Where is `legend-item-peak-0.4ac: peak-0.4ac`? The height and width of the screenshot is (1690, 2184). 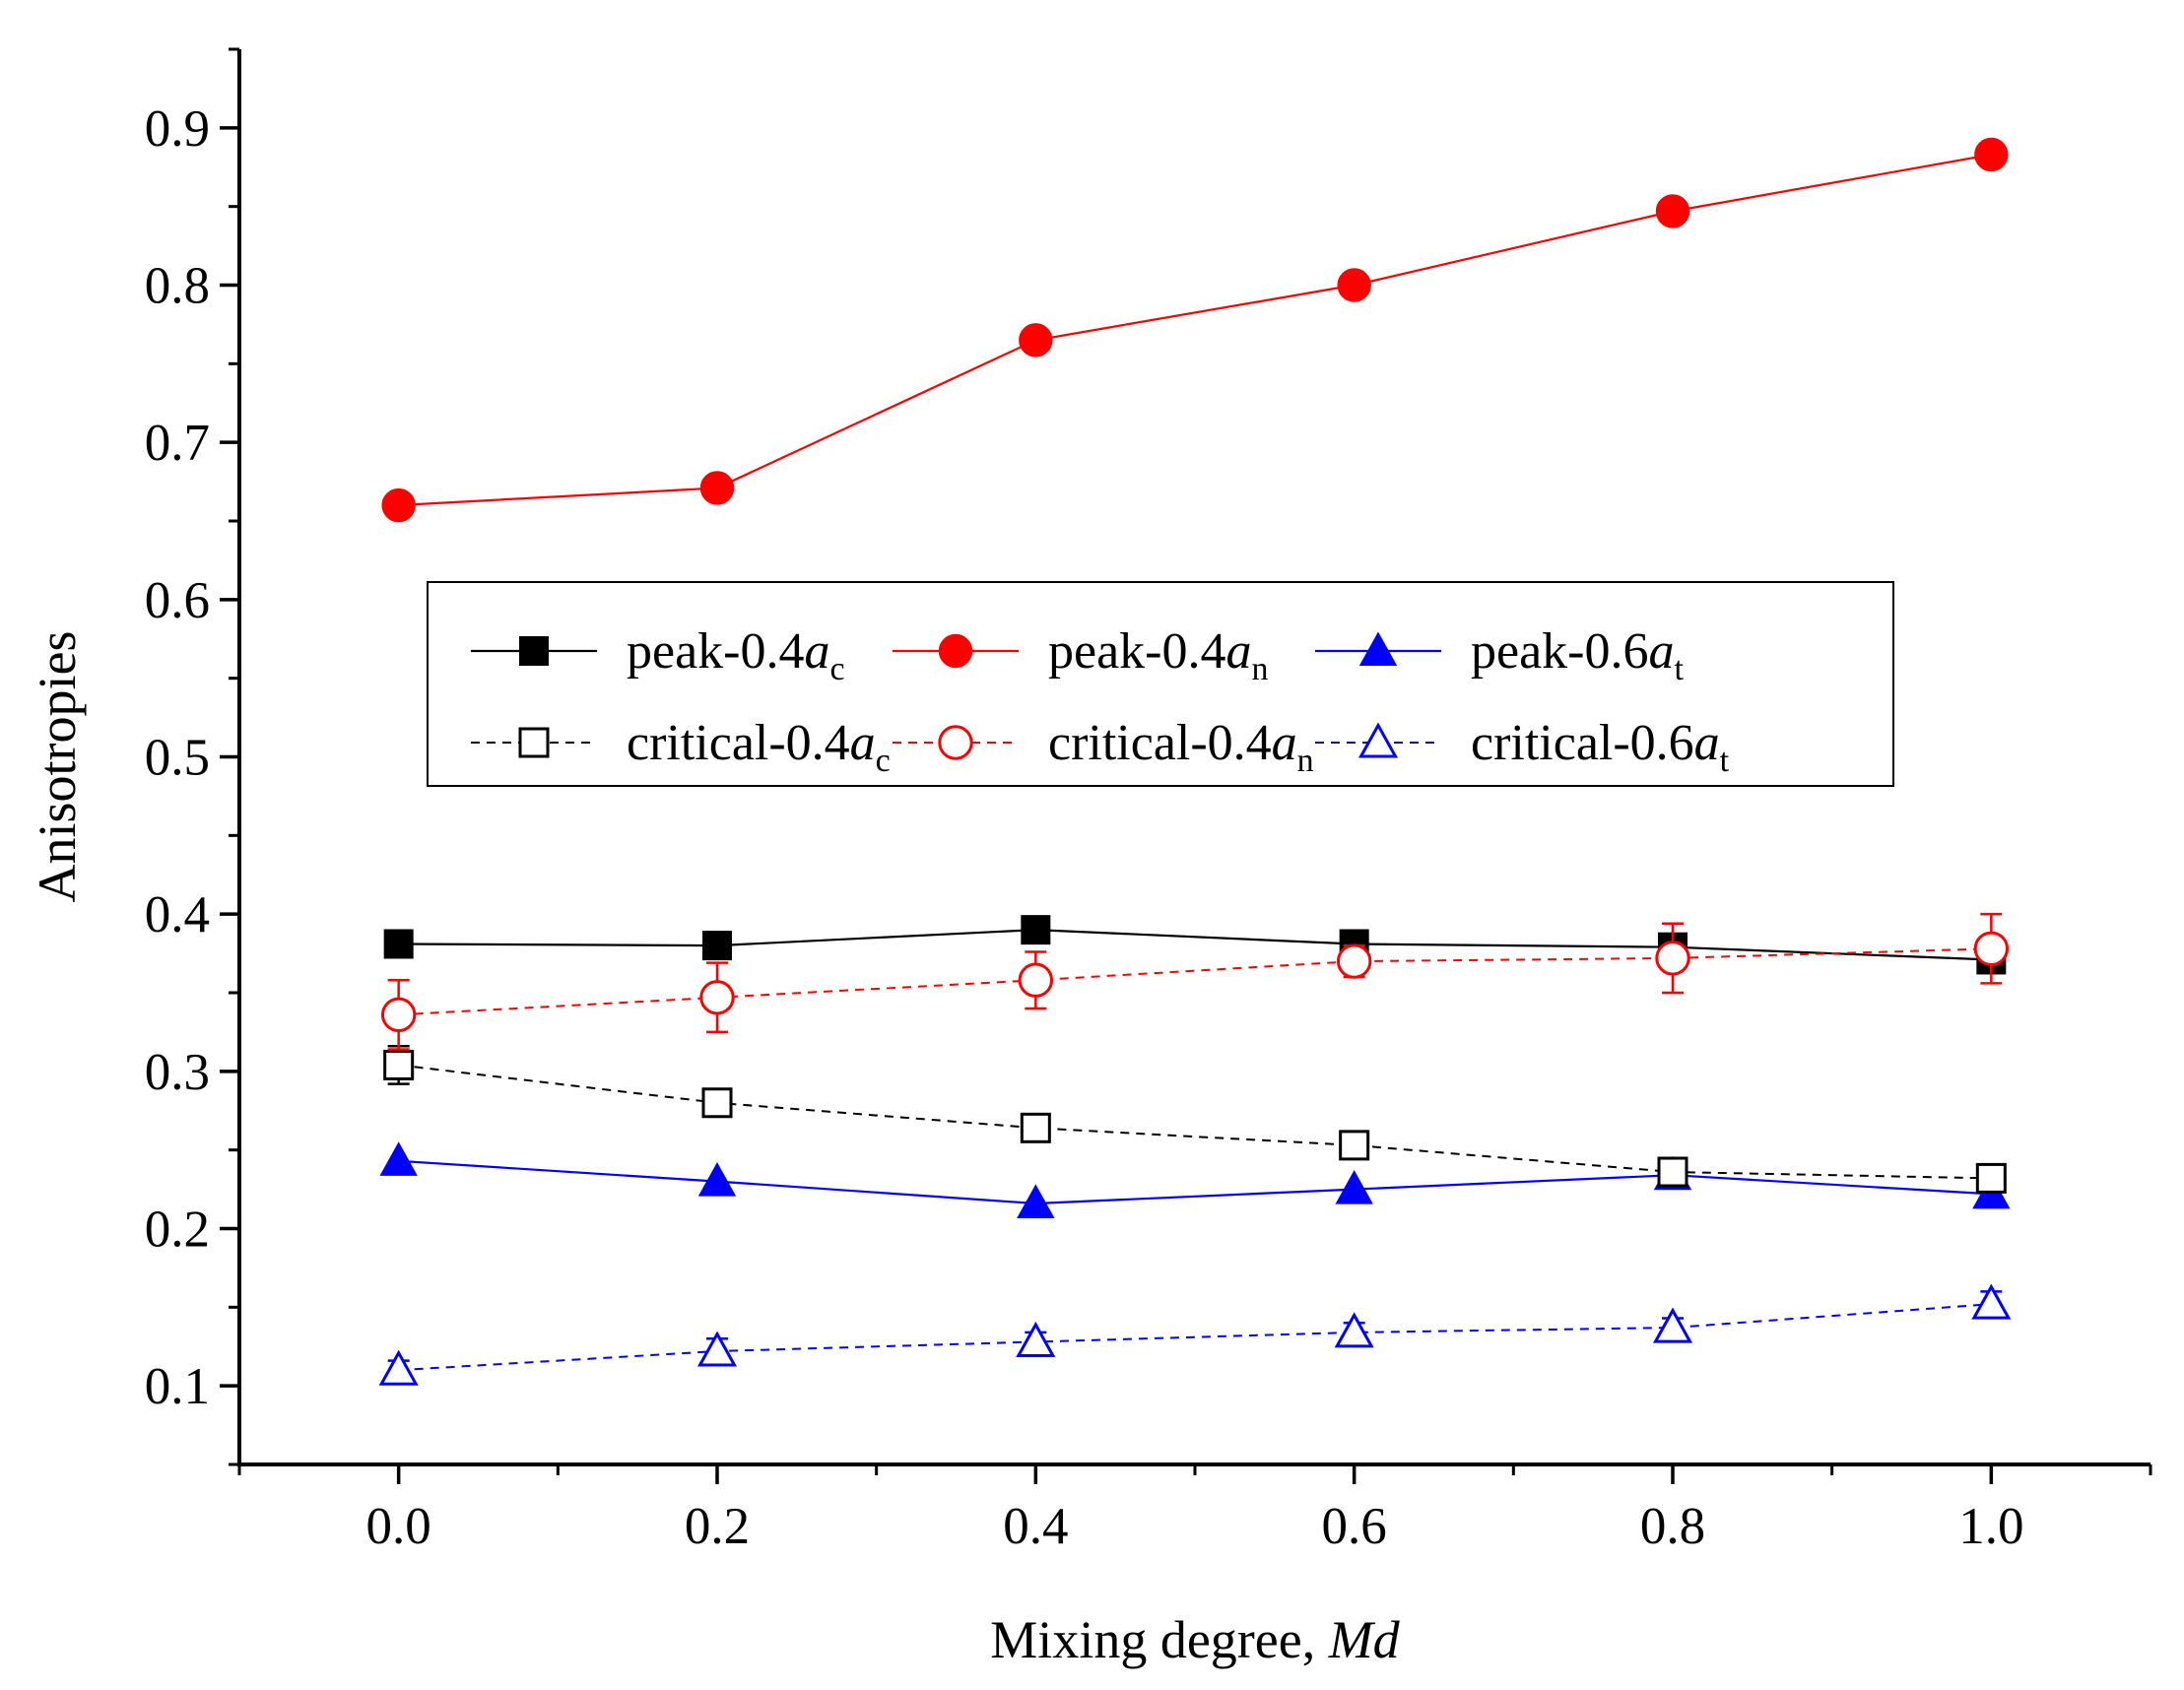
legend-item-peak-0.4ac: peak-0.4ac is located at coordinates (658, 655).